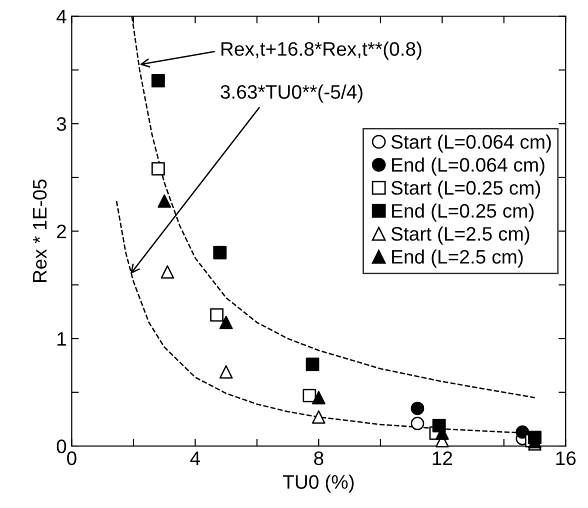  What do you see at coordinates (62, 339) in the screenshot?
I see `y-tick-label: 1` at bounding box center [62, 339].